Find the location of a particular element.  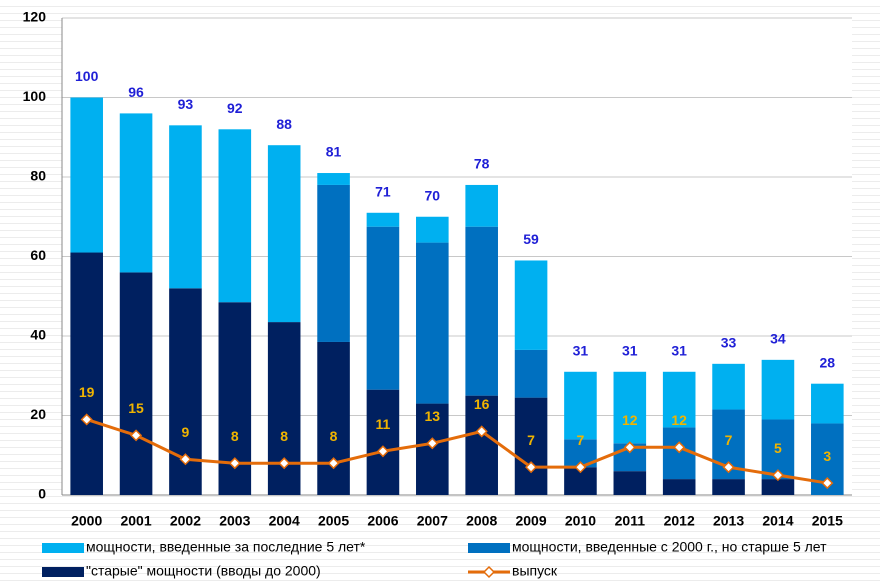

line-label: 13 is located at coordinates (433, 416).